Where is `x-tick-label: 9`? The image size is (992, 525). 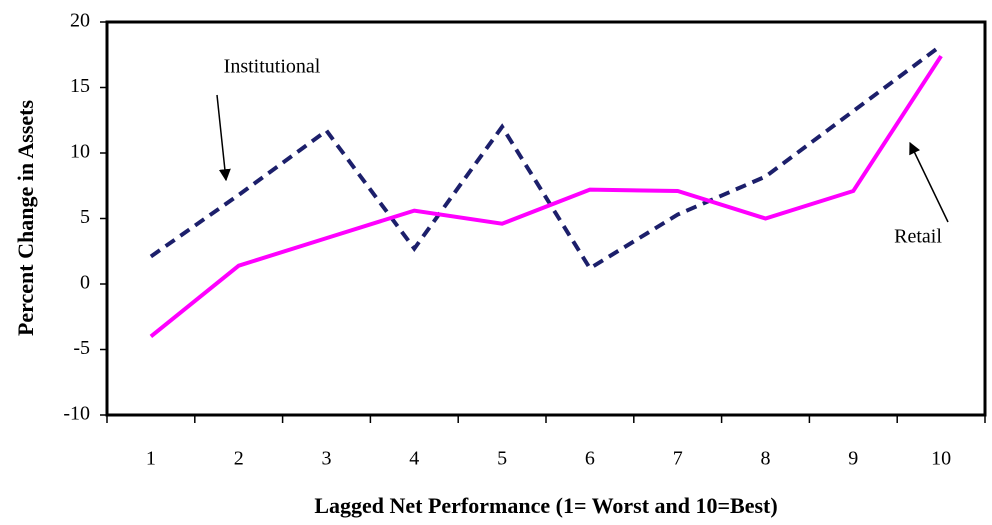
x-tick-label: 9 is located at coordinates (853, 459).